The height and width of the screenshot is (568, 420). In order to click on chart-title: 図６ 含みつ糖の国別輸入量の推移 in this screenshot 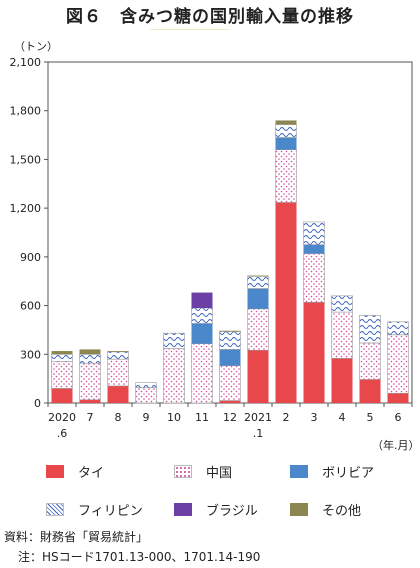, I will do `click(210, 17)`.